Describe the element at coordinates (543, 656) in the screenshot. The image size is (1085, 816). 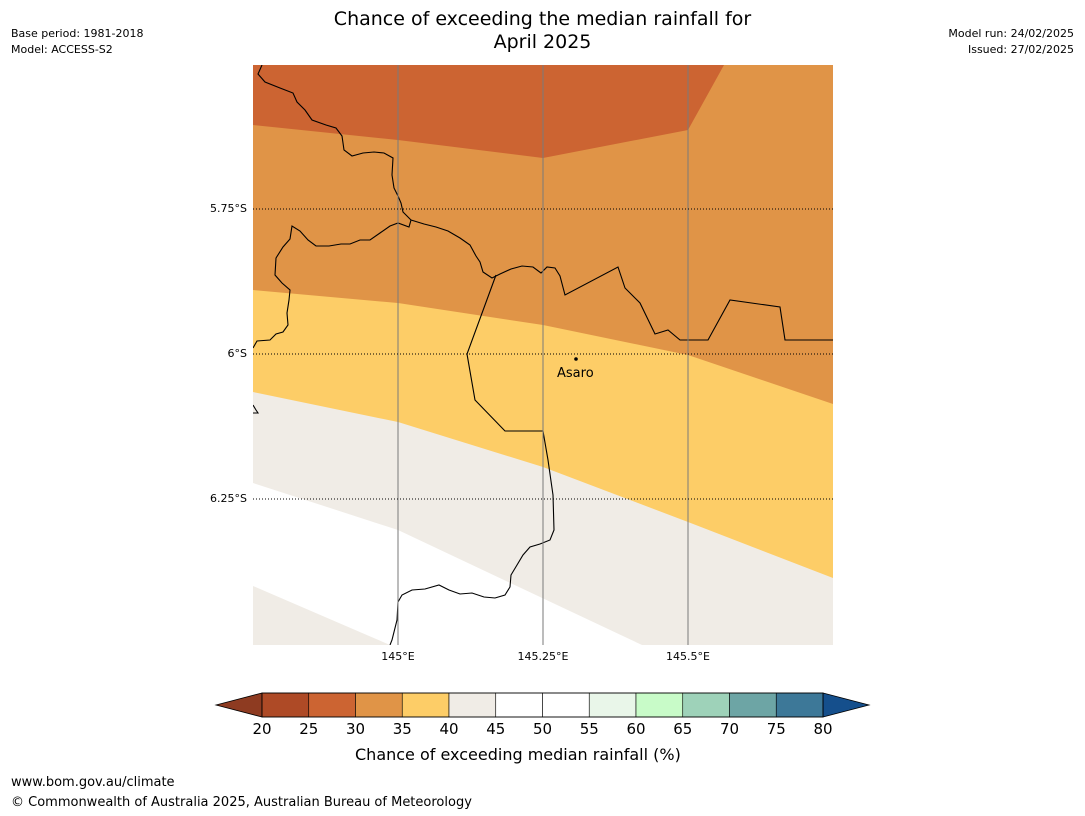
I see `lon-label: 145.25°E` at that location.